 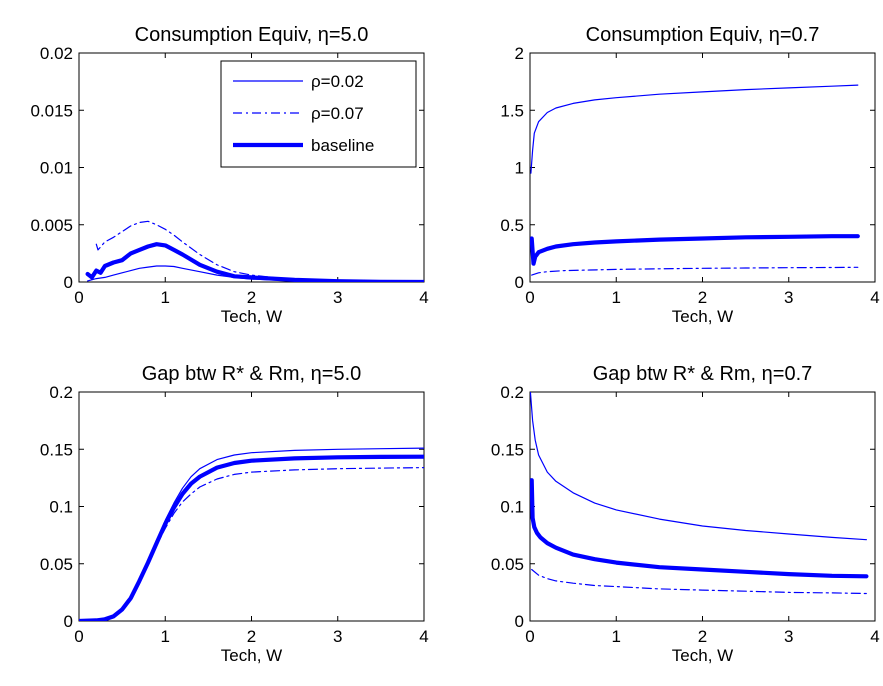 What do you see at coordinates (337, 113) in the screenshot?
I see `legend-label: ρ=0.07` at bounding box center [337, 113].